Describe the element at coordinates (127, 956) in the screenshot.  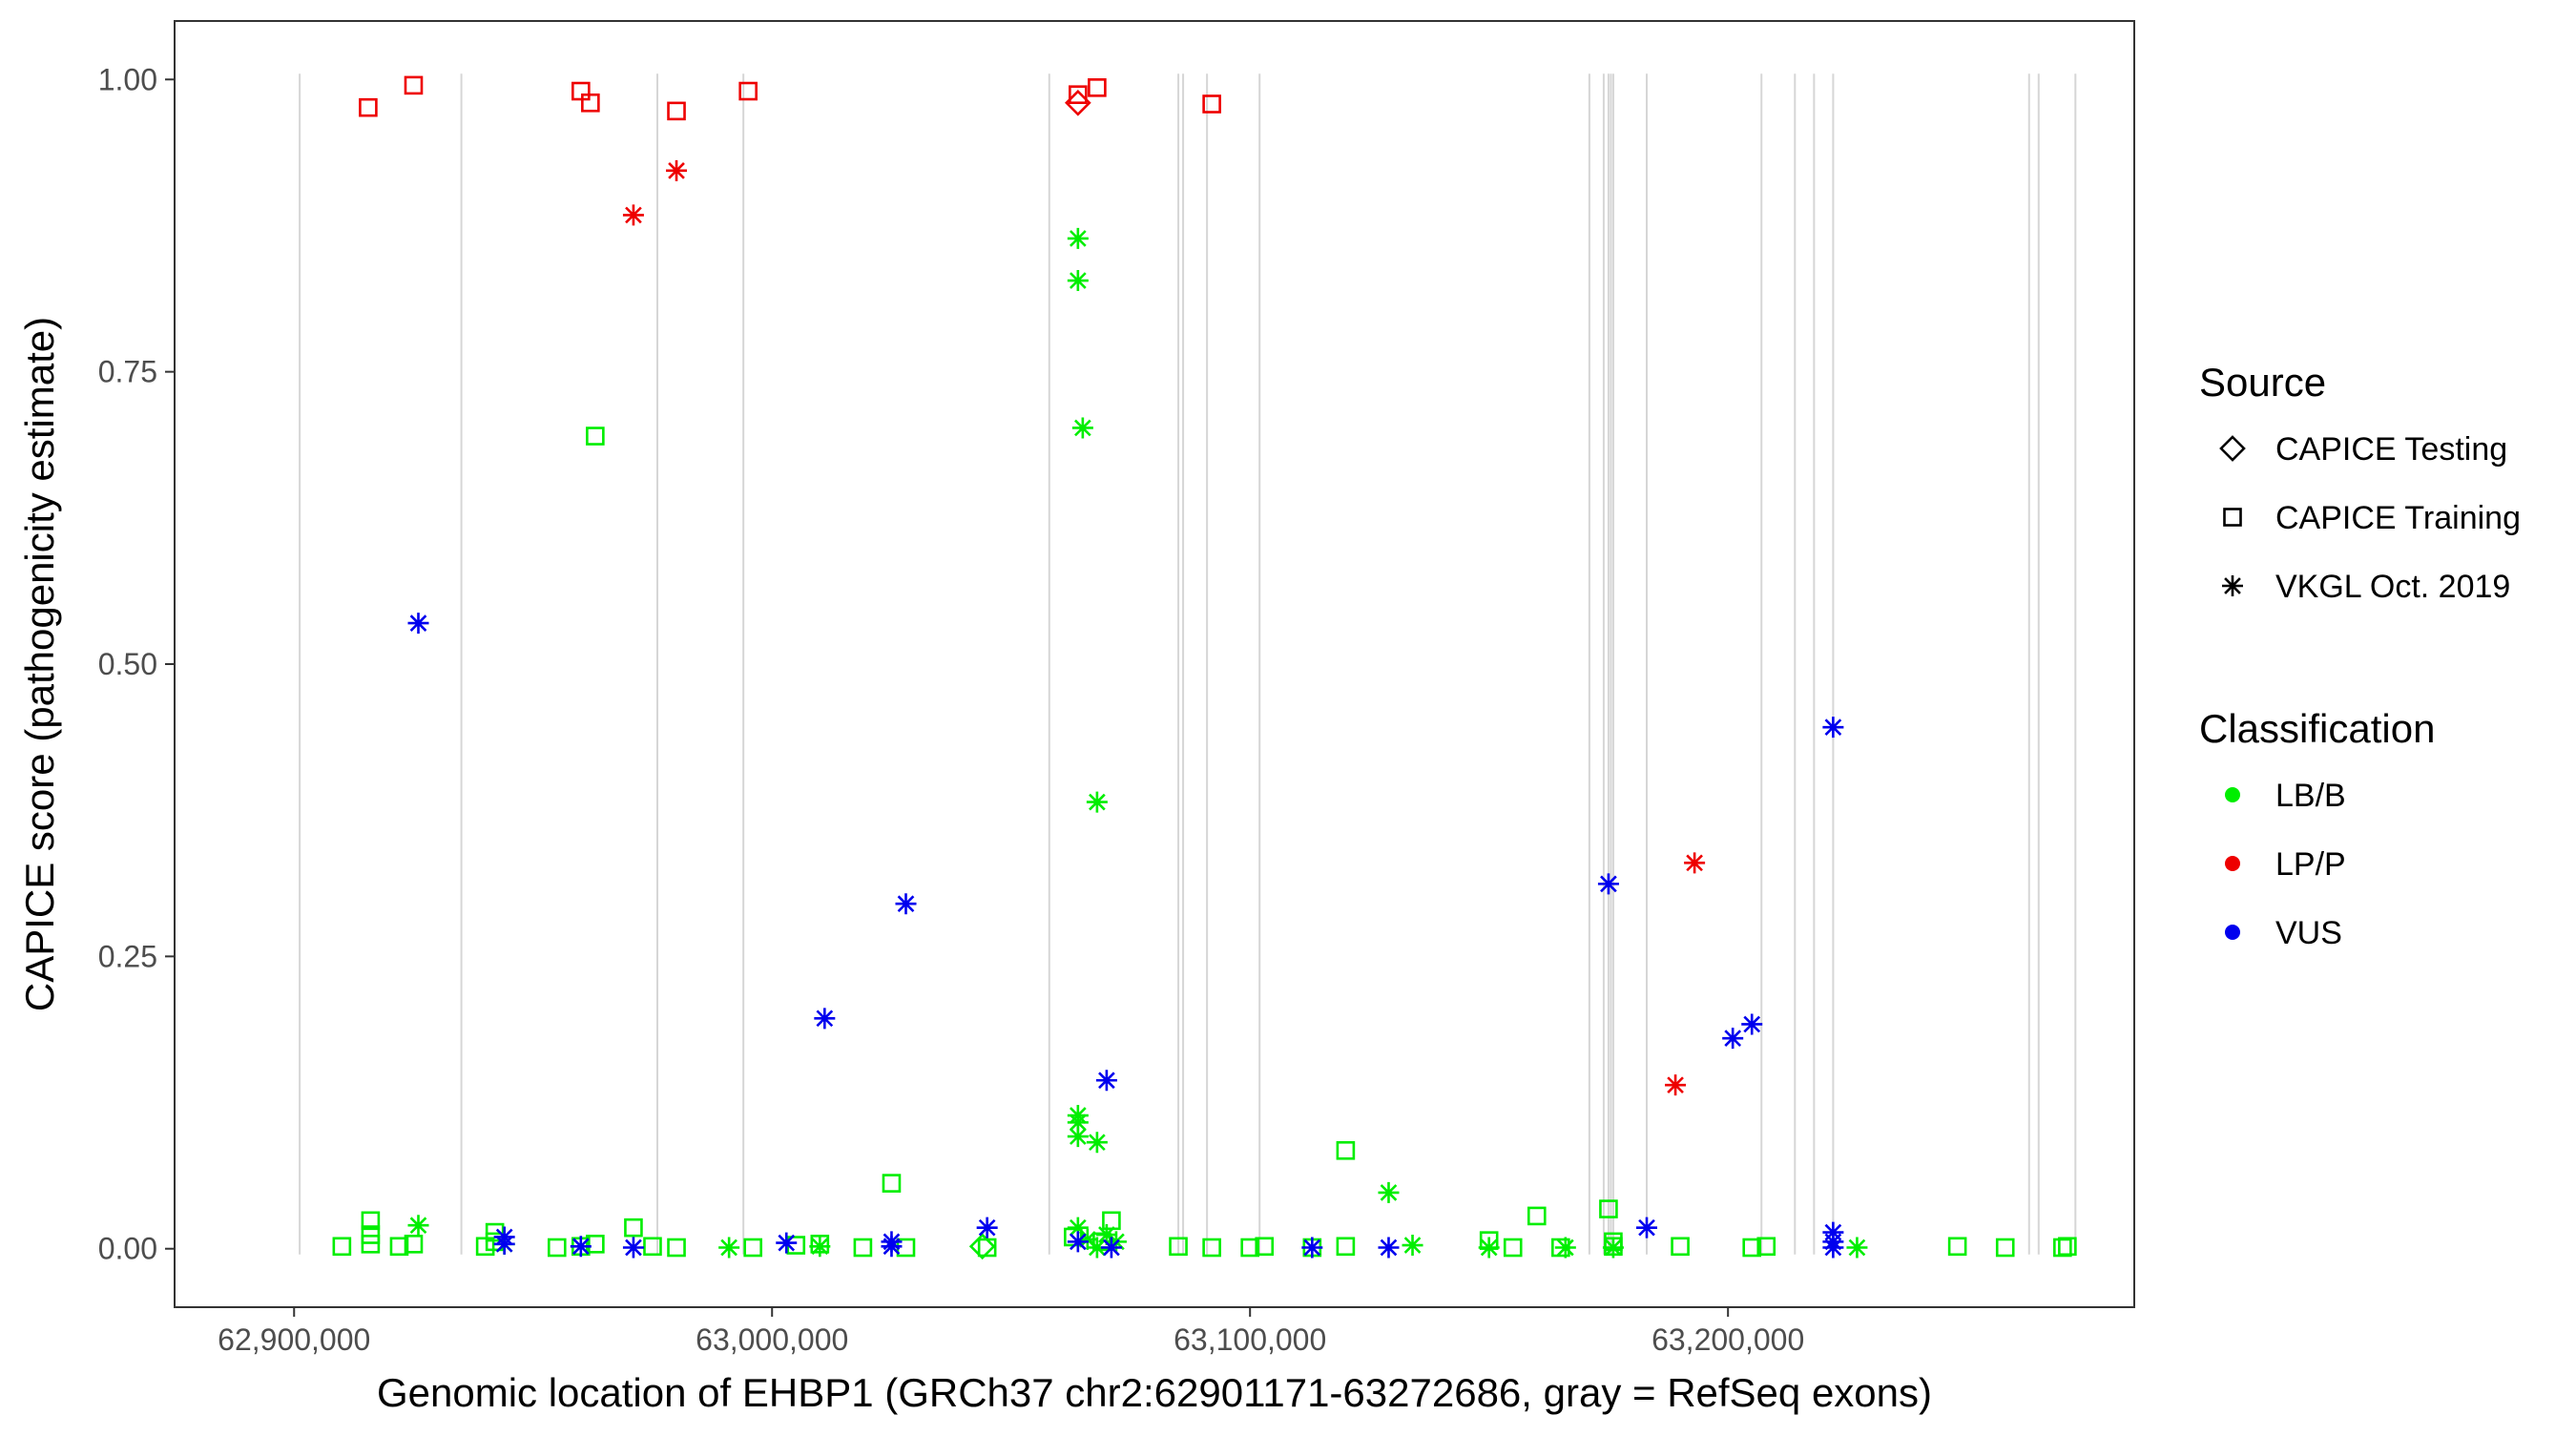
I see `y-tick-label: 0.25` at that location.